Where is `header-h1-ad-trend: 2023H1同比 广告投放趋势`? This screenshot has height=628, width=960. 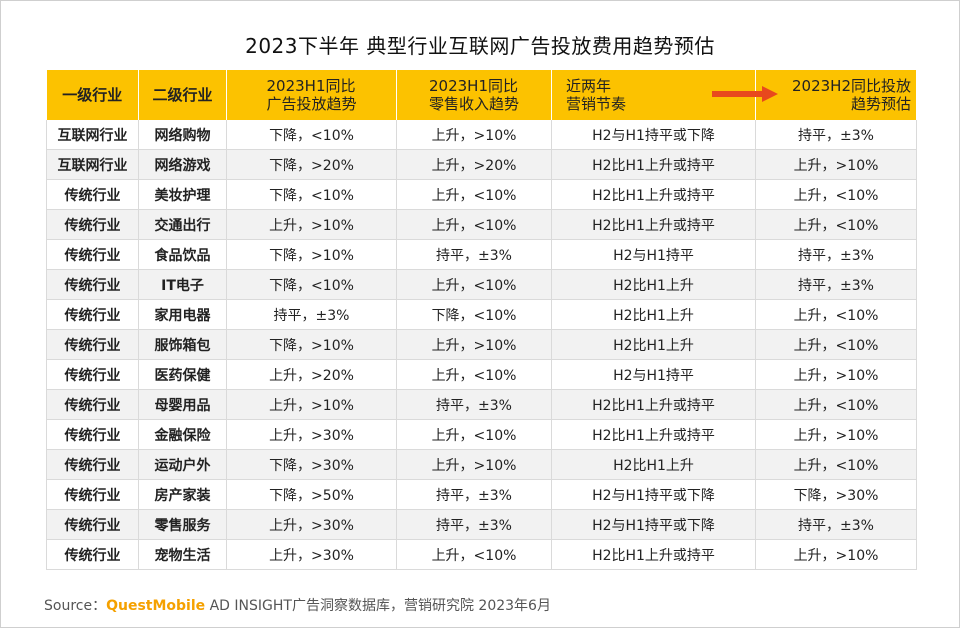
header-h1-ad-trend: 2023H1同比 广告投放趋势 is located at coordinates (311, 95).